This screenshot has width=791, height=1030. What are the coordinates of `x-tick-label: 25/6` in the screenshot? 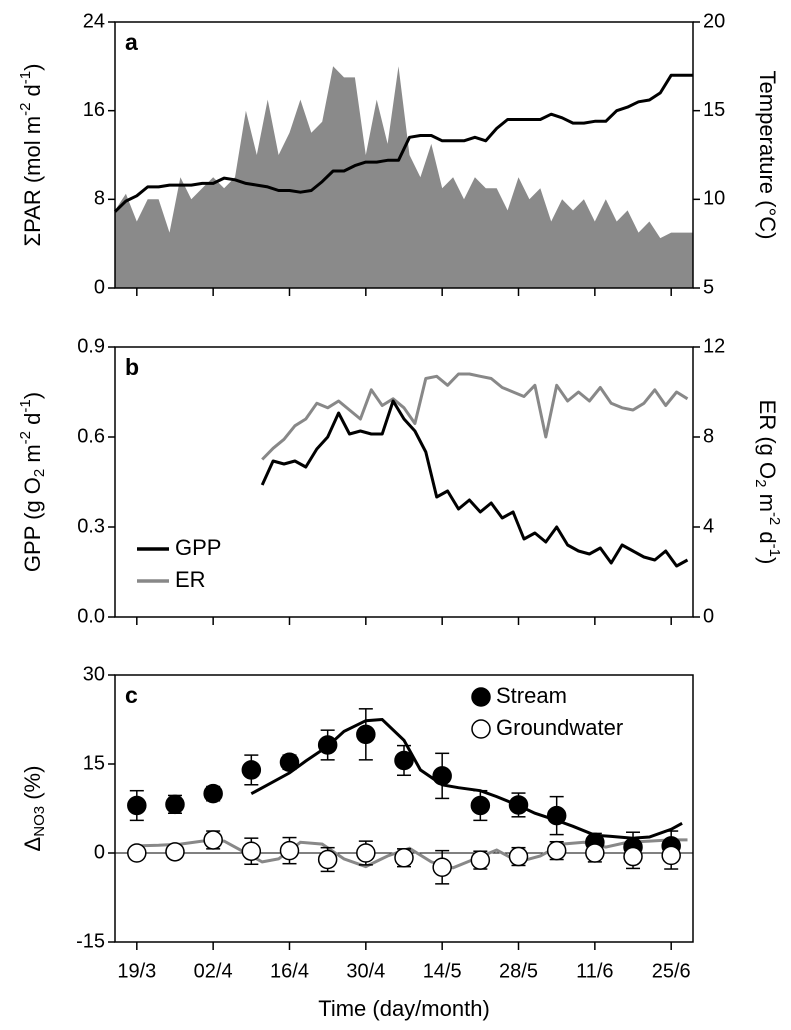 It's located at (671, 971).